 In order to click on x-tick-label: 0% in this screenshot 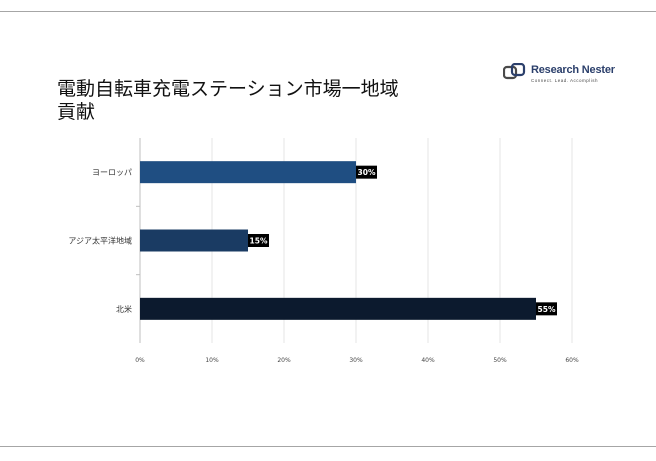, I will do `click(140, 360)`.